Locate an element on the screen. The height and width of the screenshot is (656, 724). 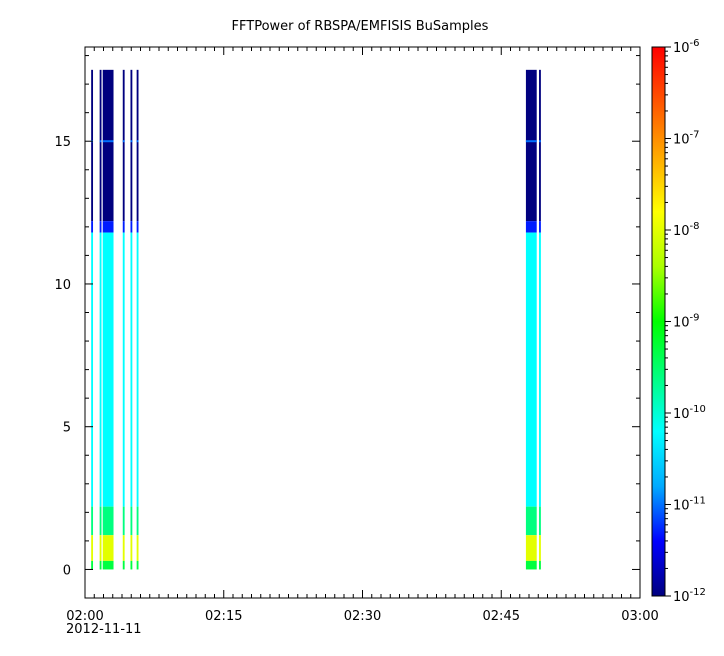
y-tick-label: 15 is located at coordinates (62, 142).